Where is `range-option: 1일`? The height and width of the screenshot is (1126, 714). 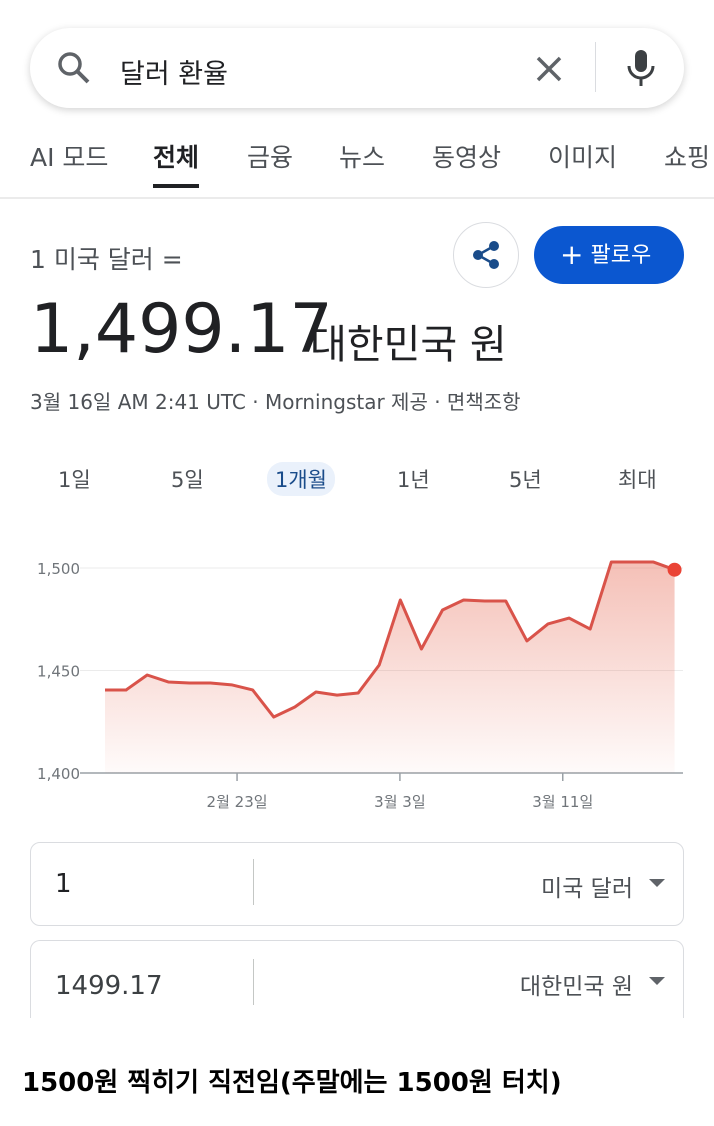 range-option: 1일 is located at coordinates (74, 480).